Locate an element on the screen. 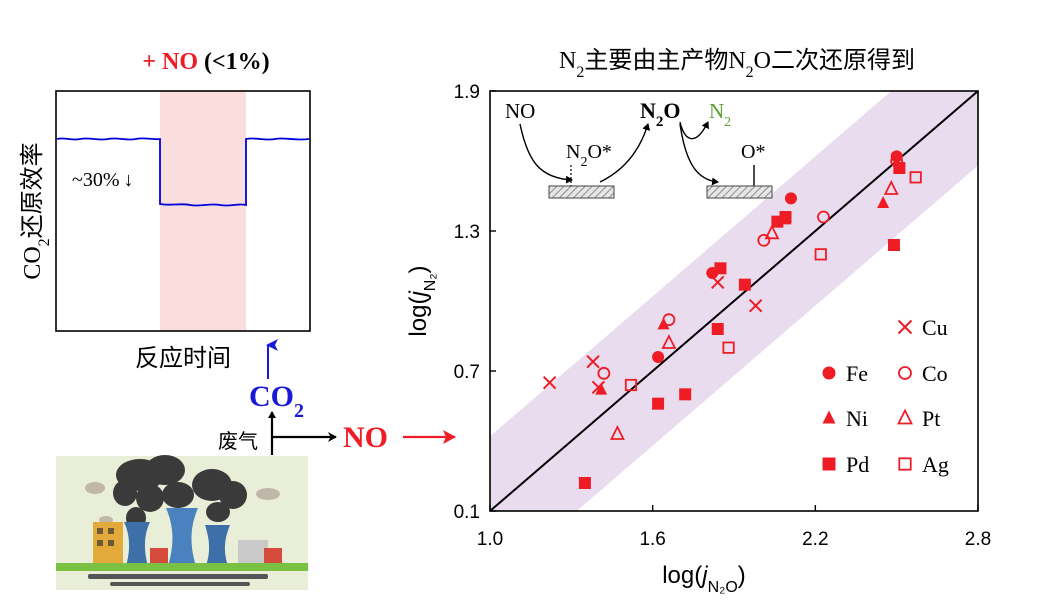  xlabel-j: j is located at coordinates (703, 575).